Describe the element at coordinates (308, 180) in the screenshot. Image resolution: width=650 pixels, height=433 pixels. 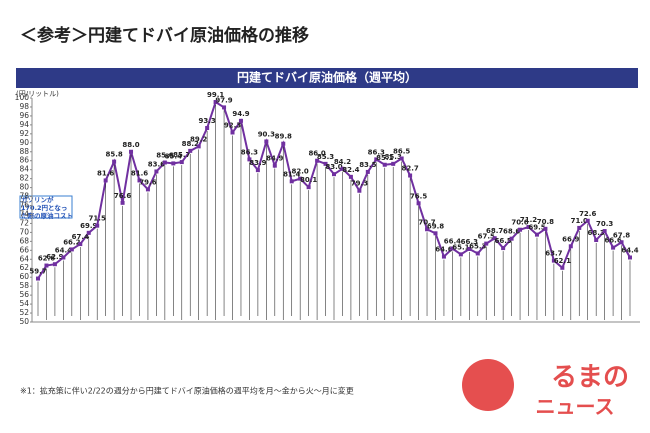
I see `value-label: 80.1` at that location.